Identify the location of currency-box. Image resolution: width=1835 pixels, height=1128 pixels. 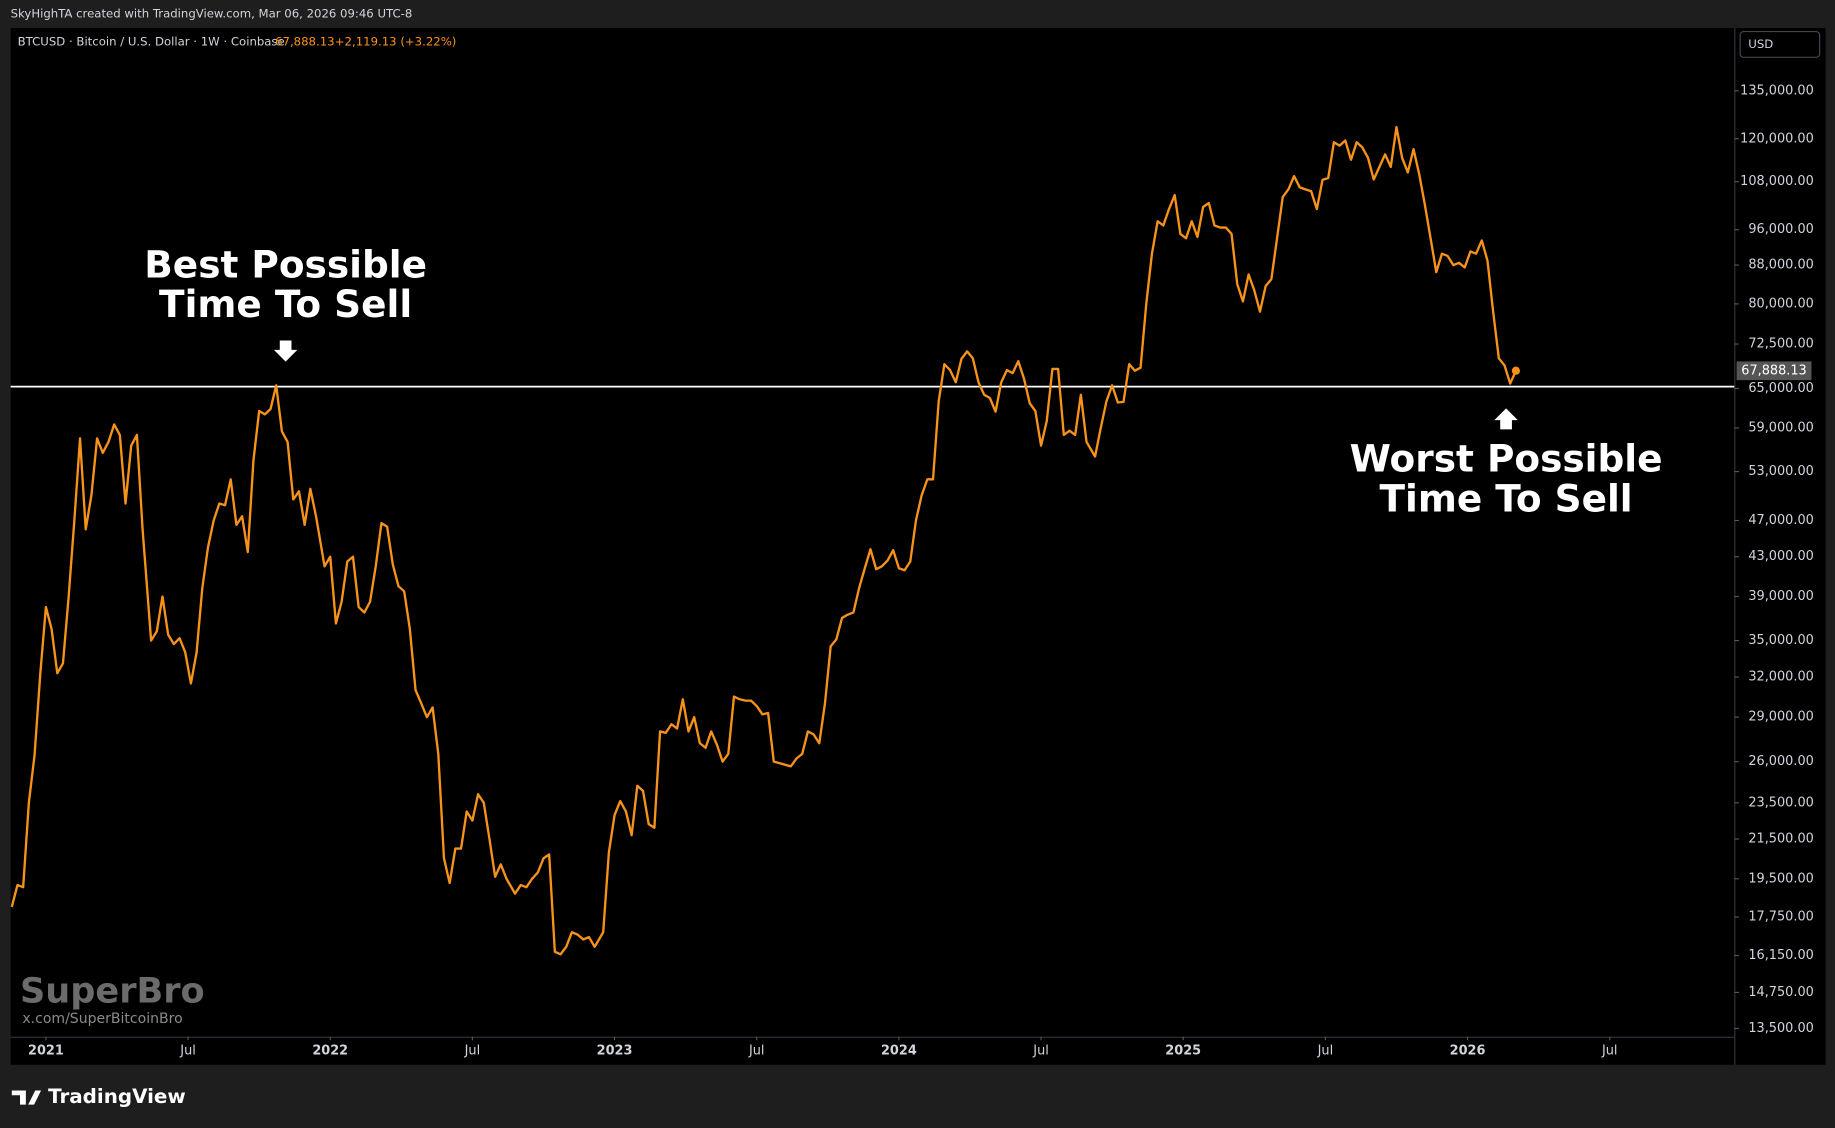
(1780, 44).